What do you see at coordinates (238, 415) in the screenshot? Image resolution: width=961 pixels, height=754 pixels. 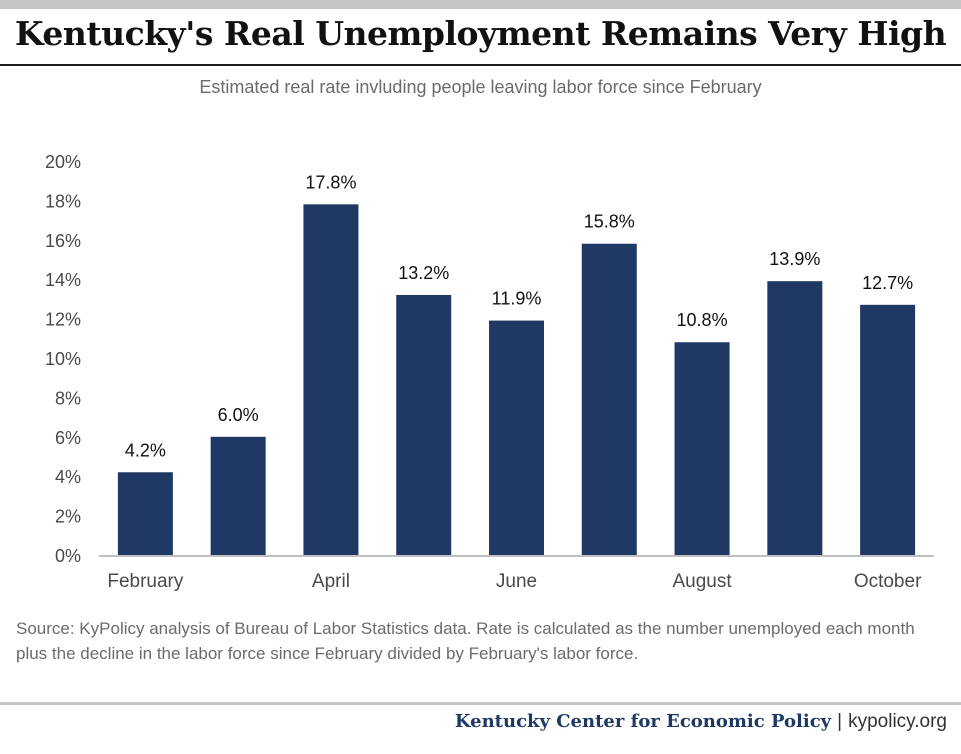 I see `data-label: 6.0%` at bounding box center [238, 415].